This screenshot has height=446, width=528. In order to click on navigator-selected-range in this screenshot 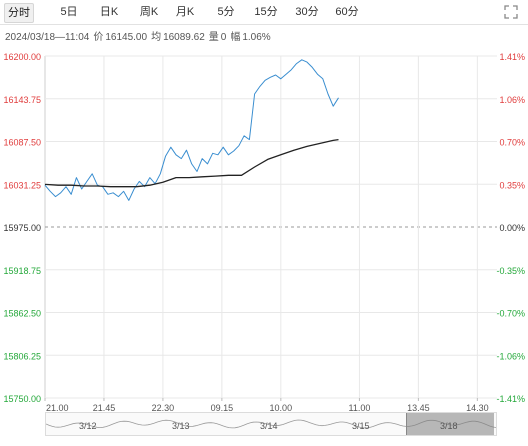, I will do `click(450, 424)`.